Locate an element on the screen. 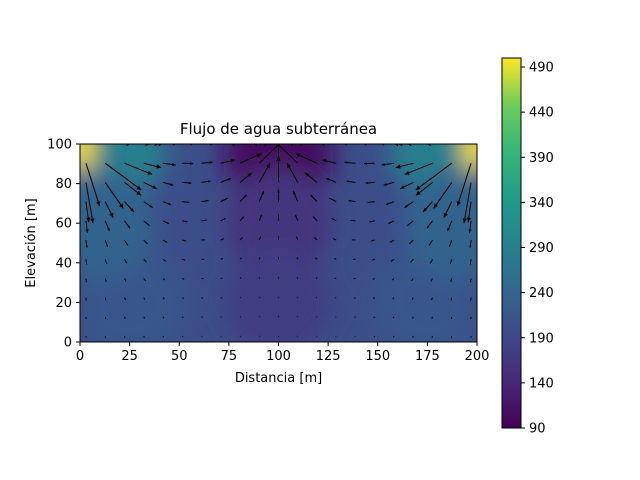 The height and width of the screenshot is (480, 640). colorbar-tick-label: 340 is located at coordinates (541, 203).